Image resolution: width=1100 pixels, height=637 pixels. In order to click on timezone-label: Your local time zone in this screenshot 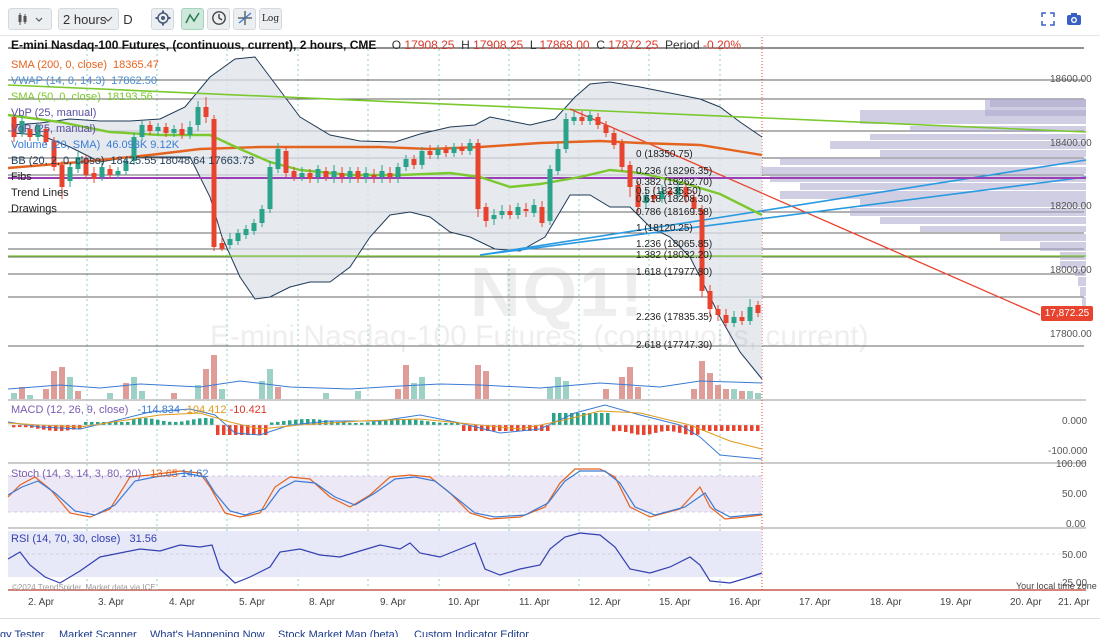, I will do `click(1056, 586)`.